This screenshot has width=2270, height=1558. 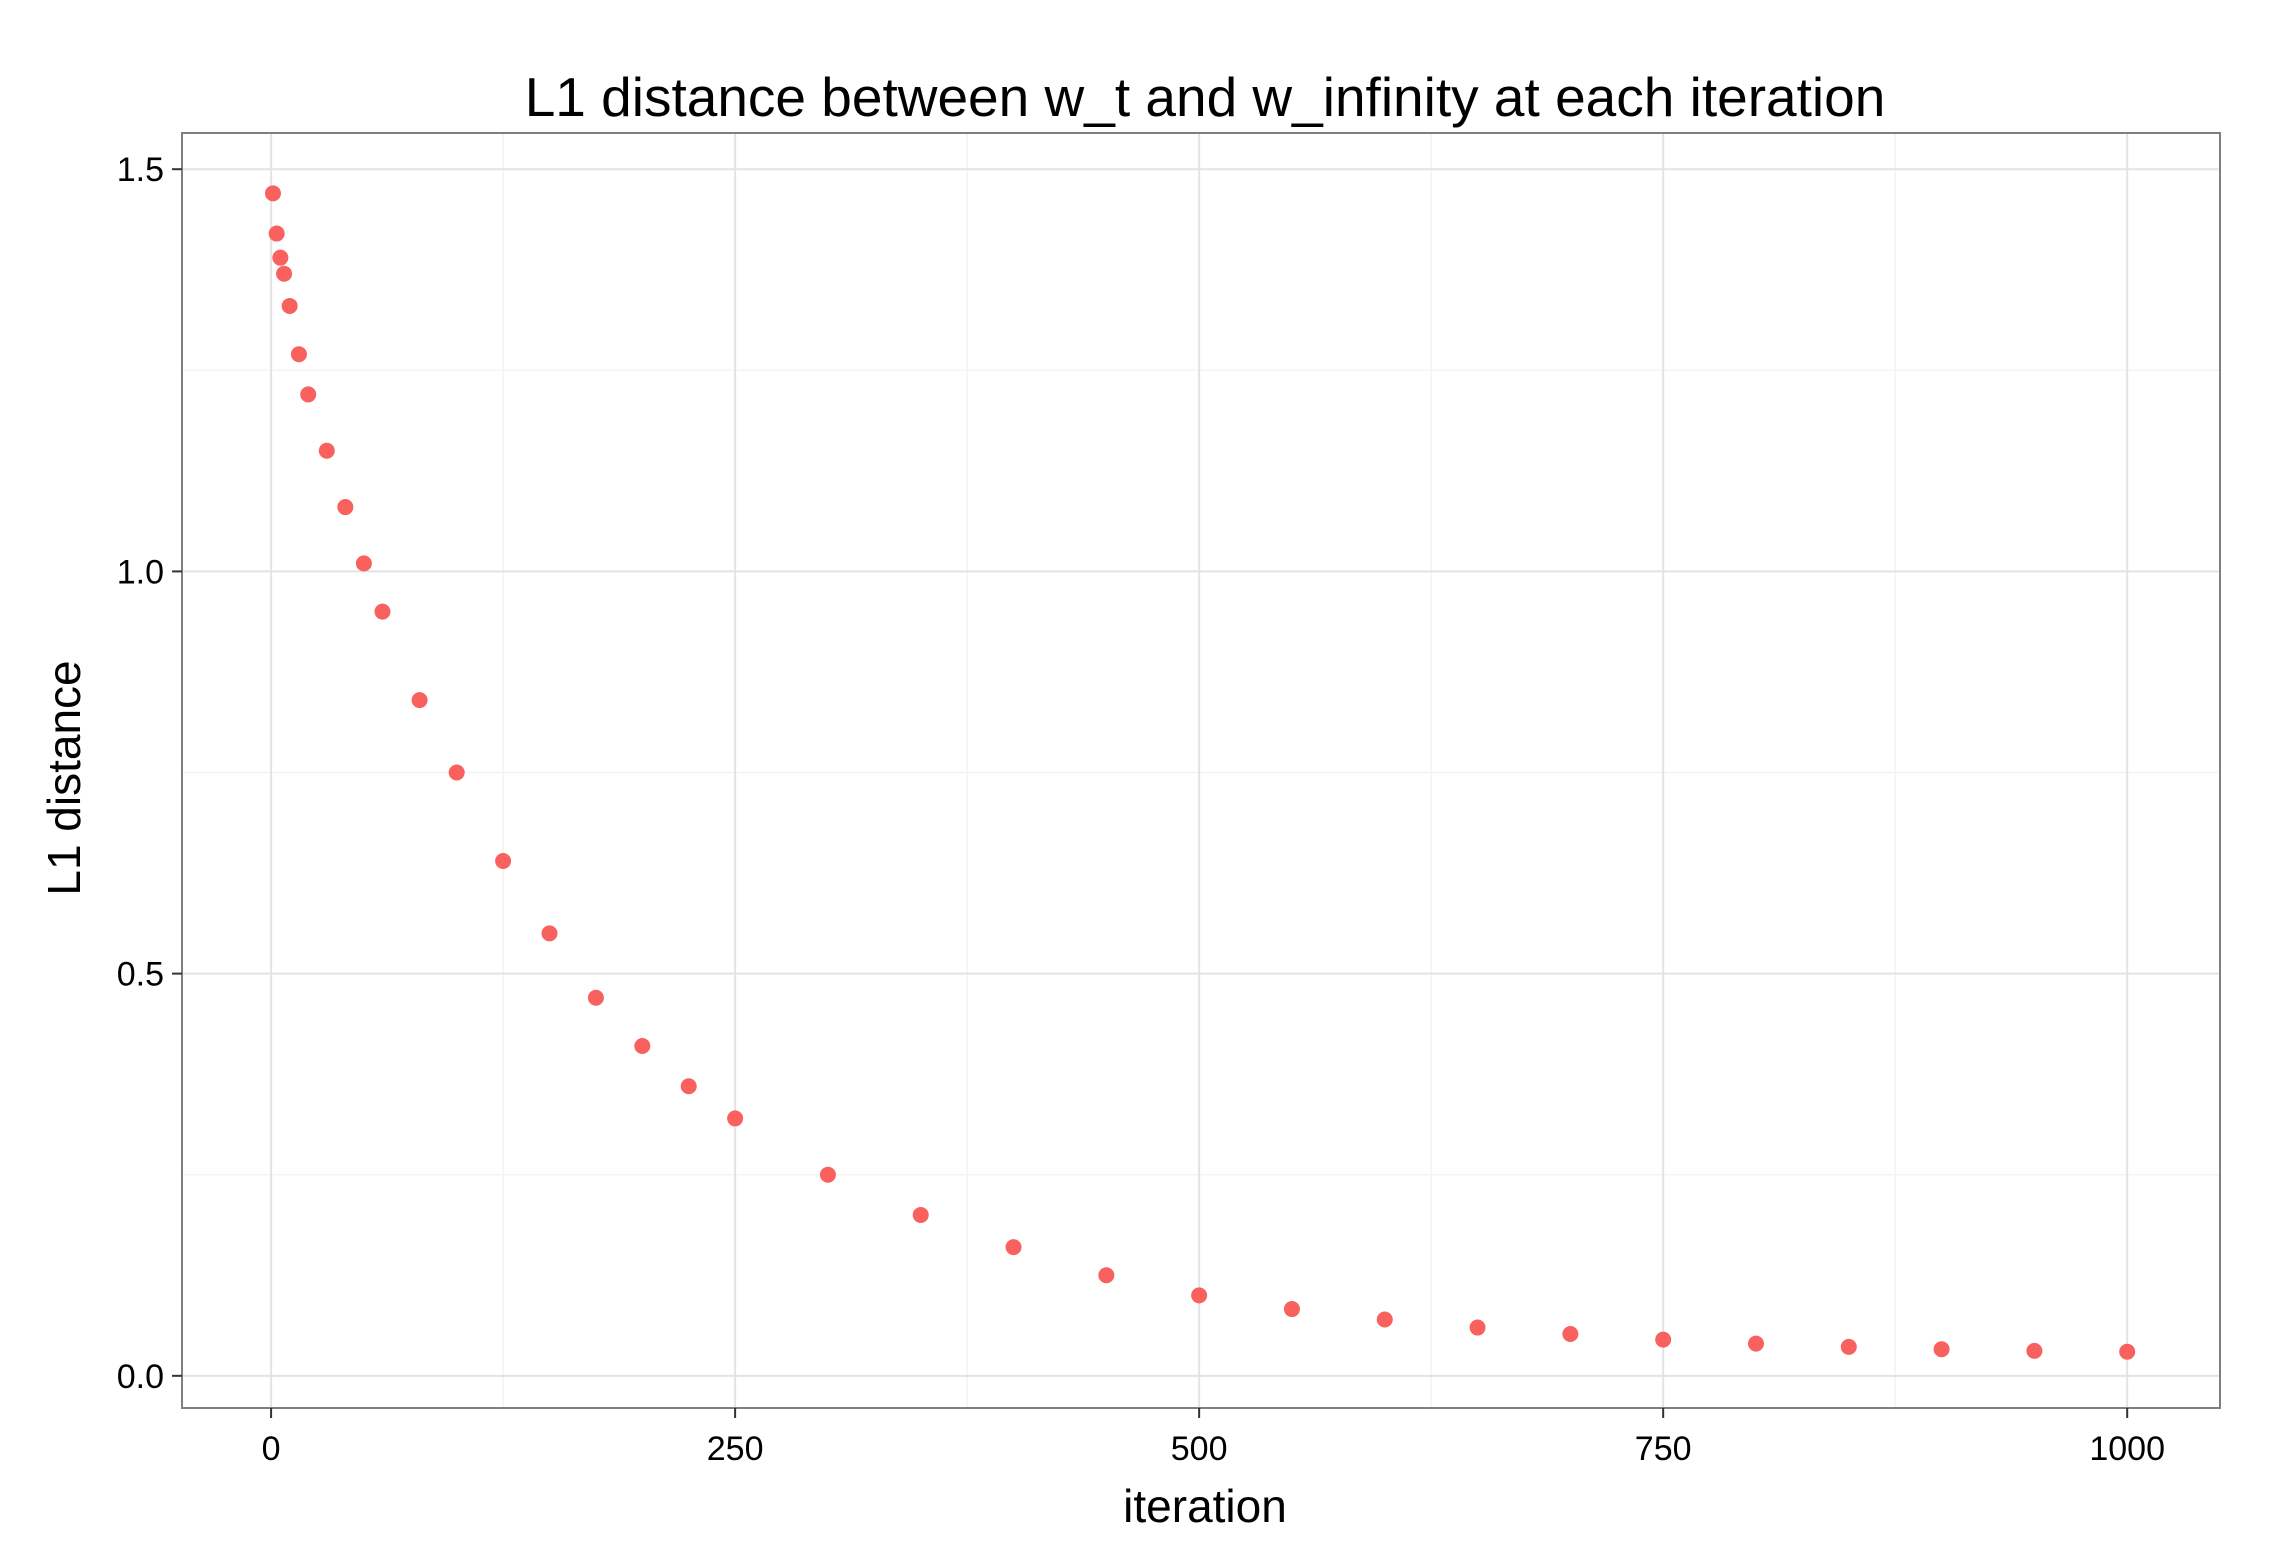 I want to click on y-tick-label: 0.0, so click(x=140, y=1377).